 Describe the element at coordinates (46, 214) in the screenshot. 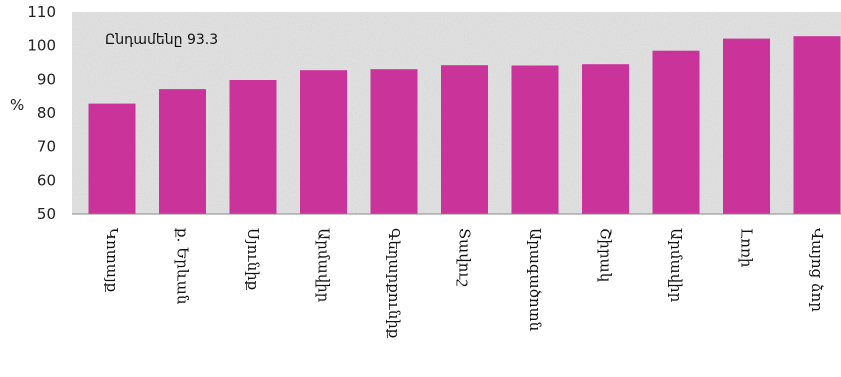

I see `y-tick-label: 50` at that location.